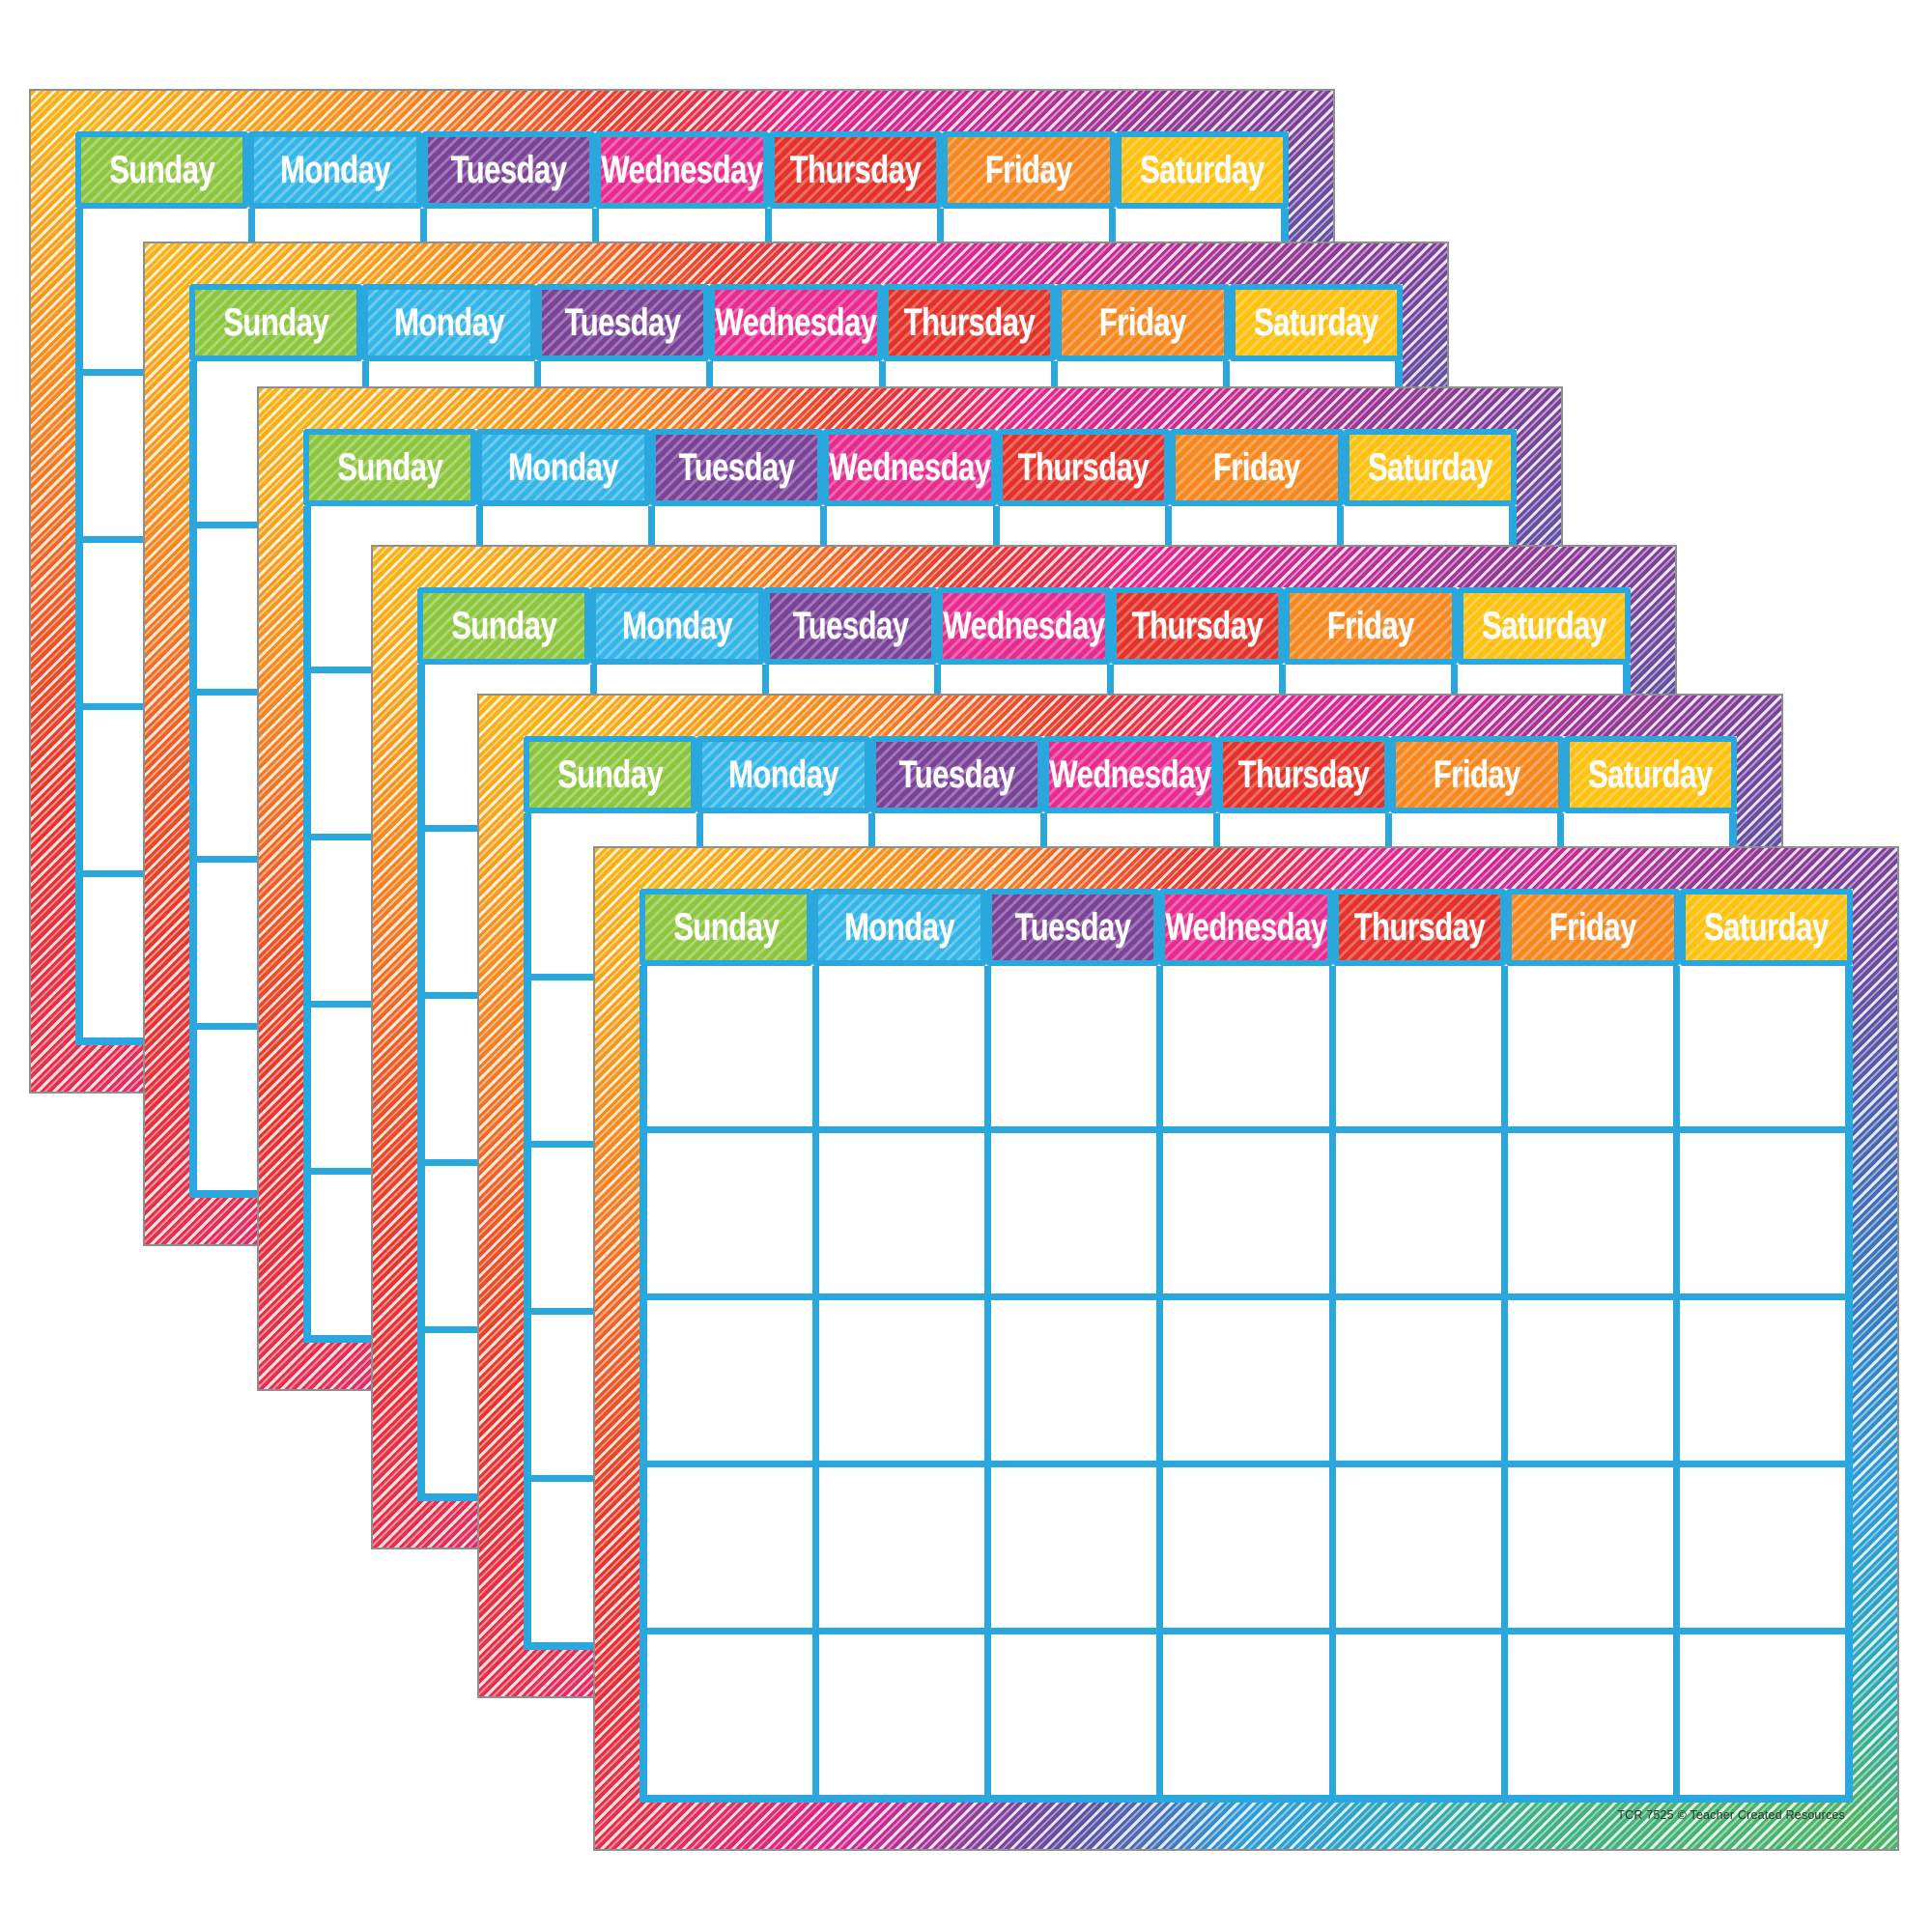  Describe the element at coordinates (1731, 1815) in the screenshot. I see `product-code: TCR 7525 © Teacher Created Resources` at that location.